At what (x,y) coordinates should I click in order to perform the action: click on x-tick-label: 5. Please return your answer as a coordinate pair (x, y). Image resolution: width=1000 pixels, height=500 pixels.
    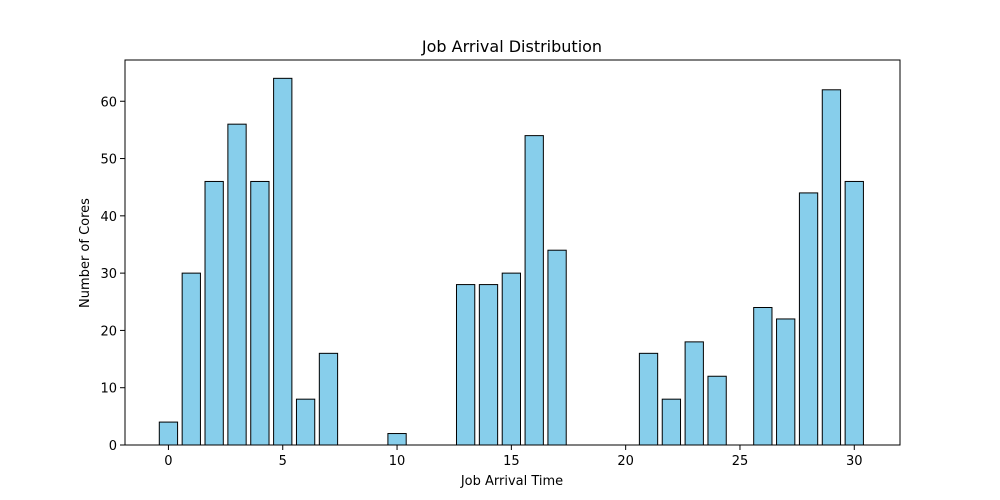
    Looking at the image, I should click on (283, 461).